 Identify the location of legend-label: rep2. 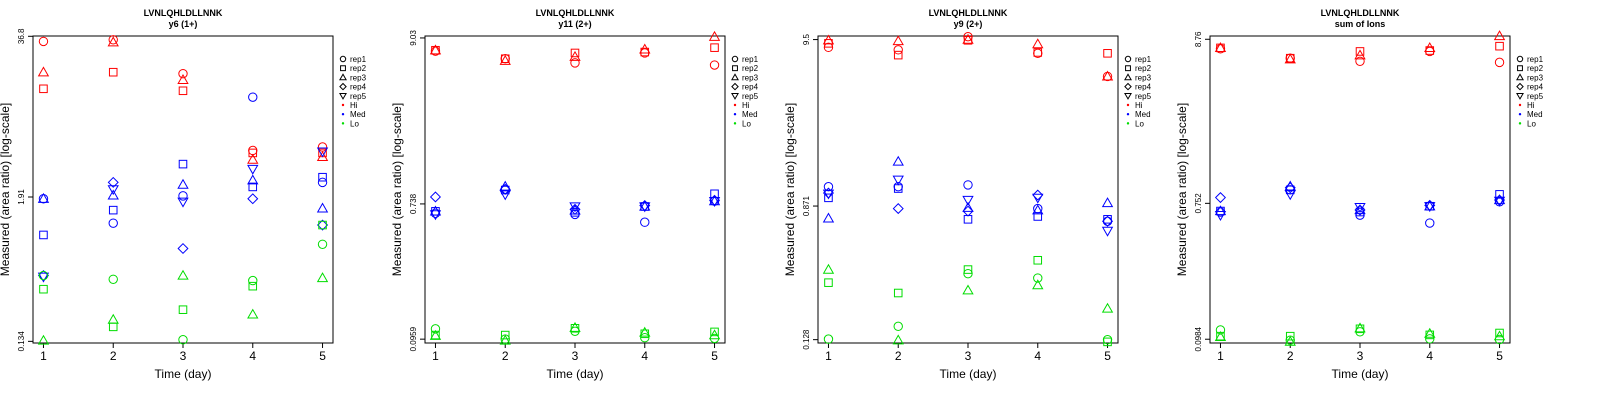
(1143, 68).